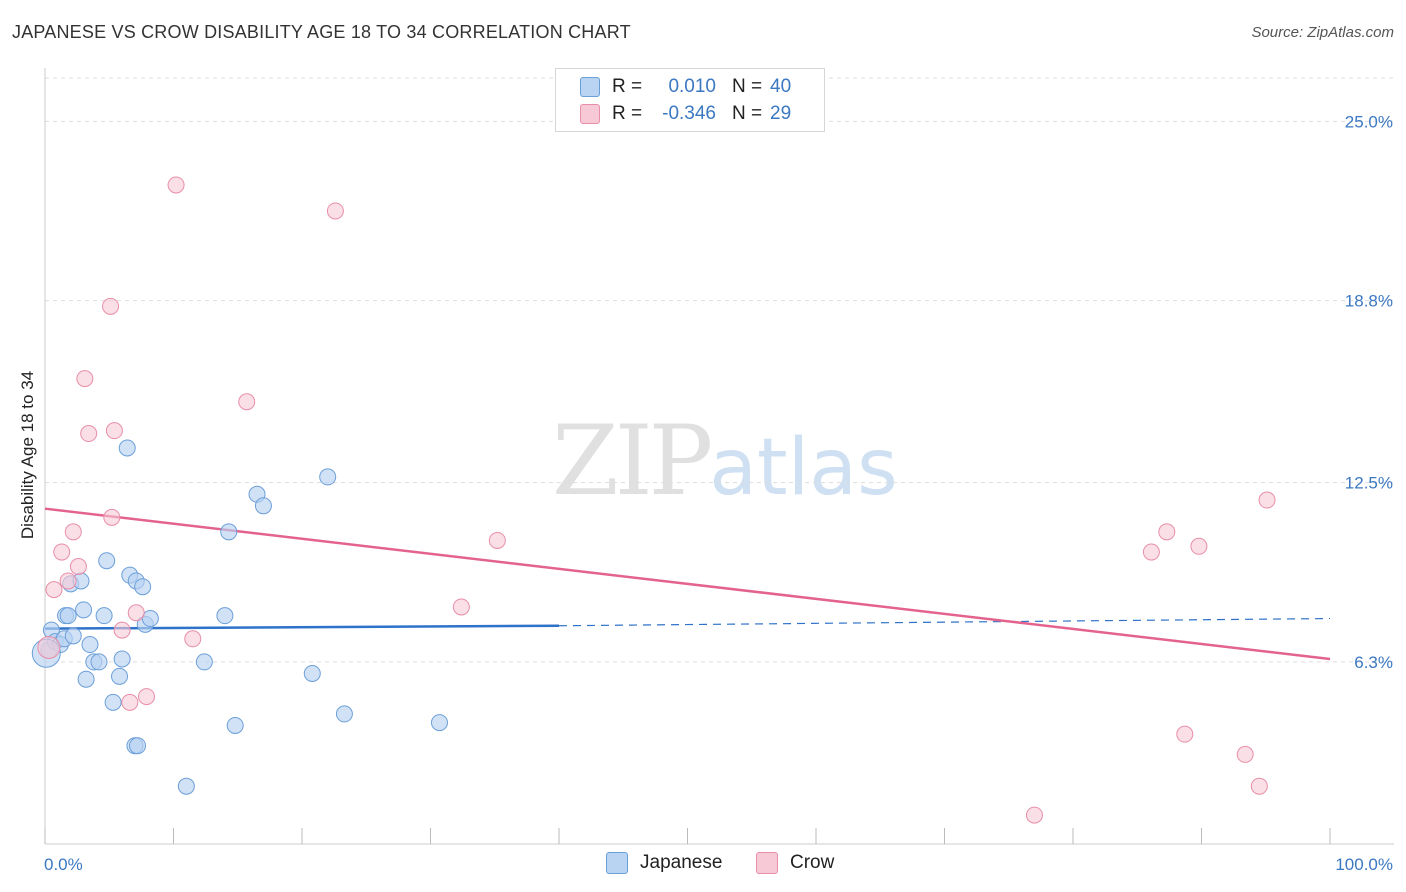  Describe the element at coordinates (63, 864) in the screenshot. I see `x-tick-label: 0.0%` at that location.